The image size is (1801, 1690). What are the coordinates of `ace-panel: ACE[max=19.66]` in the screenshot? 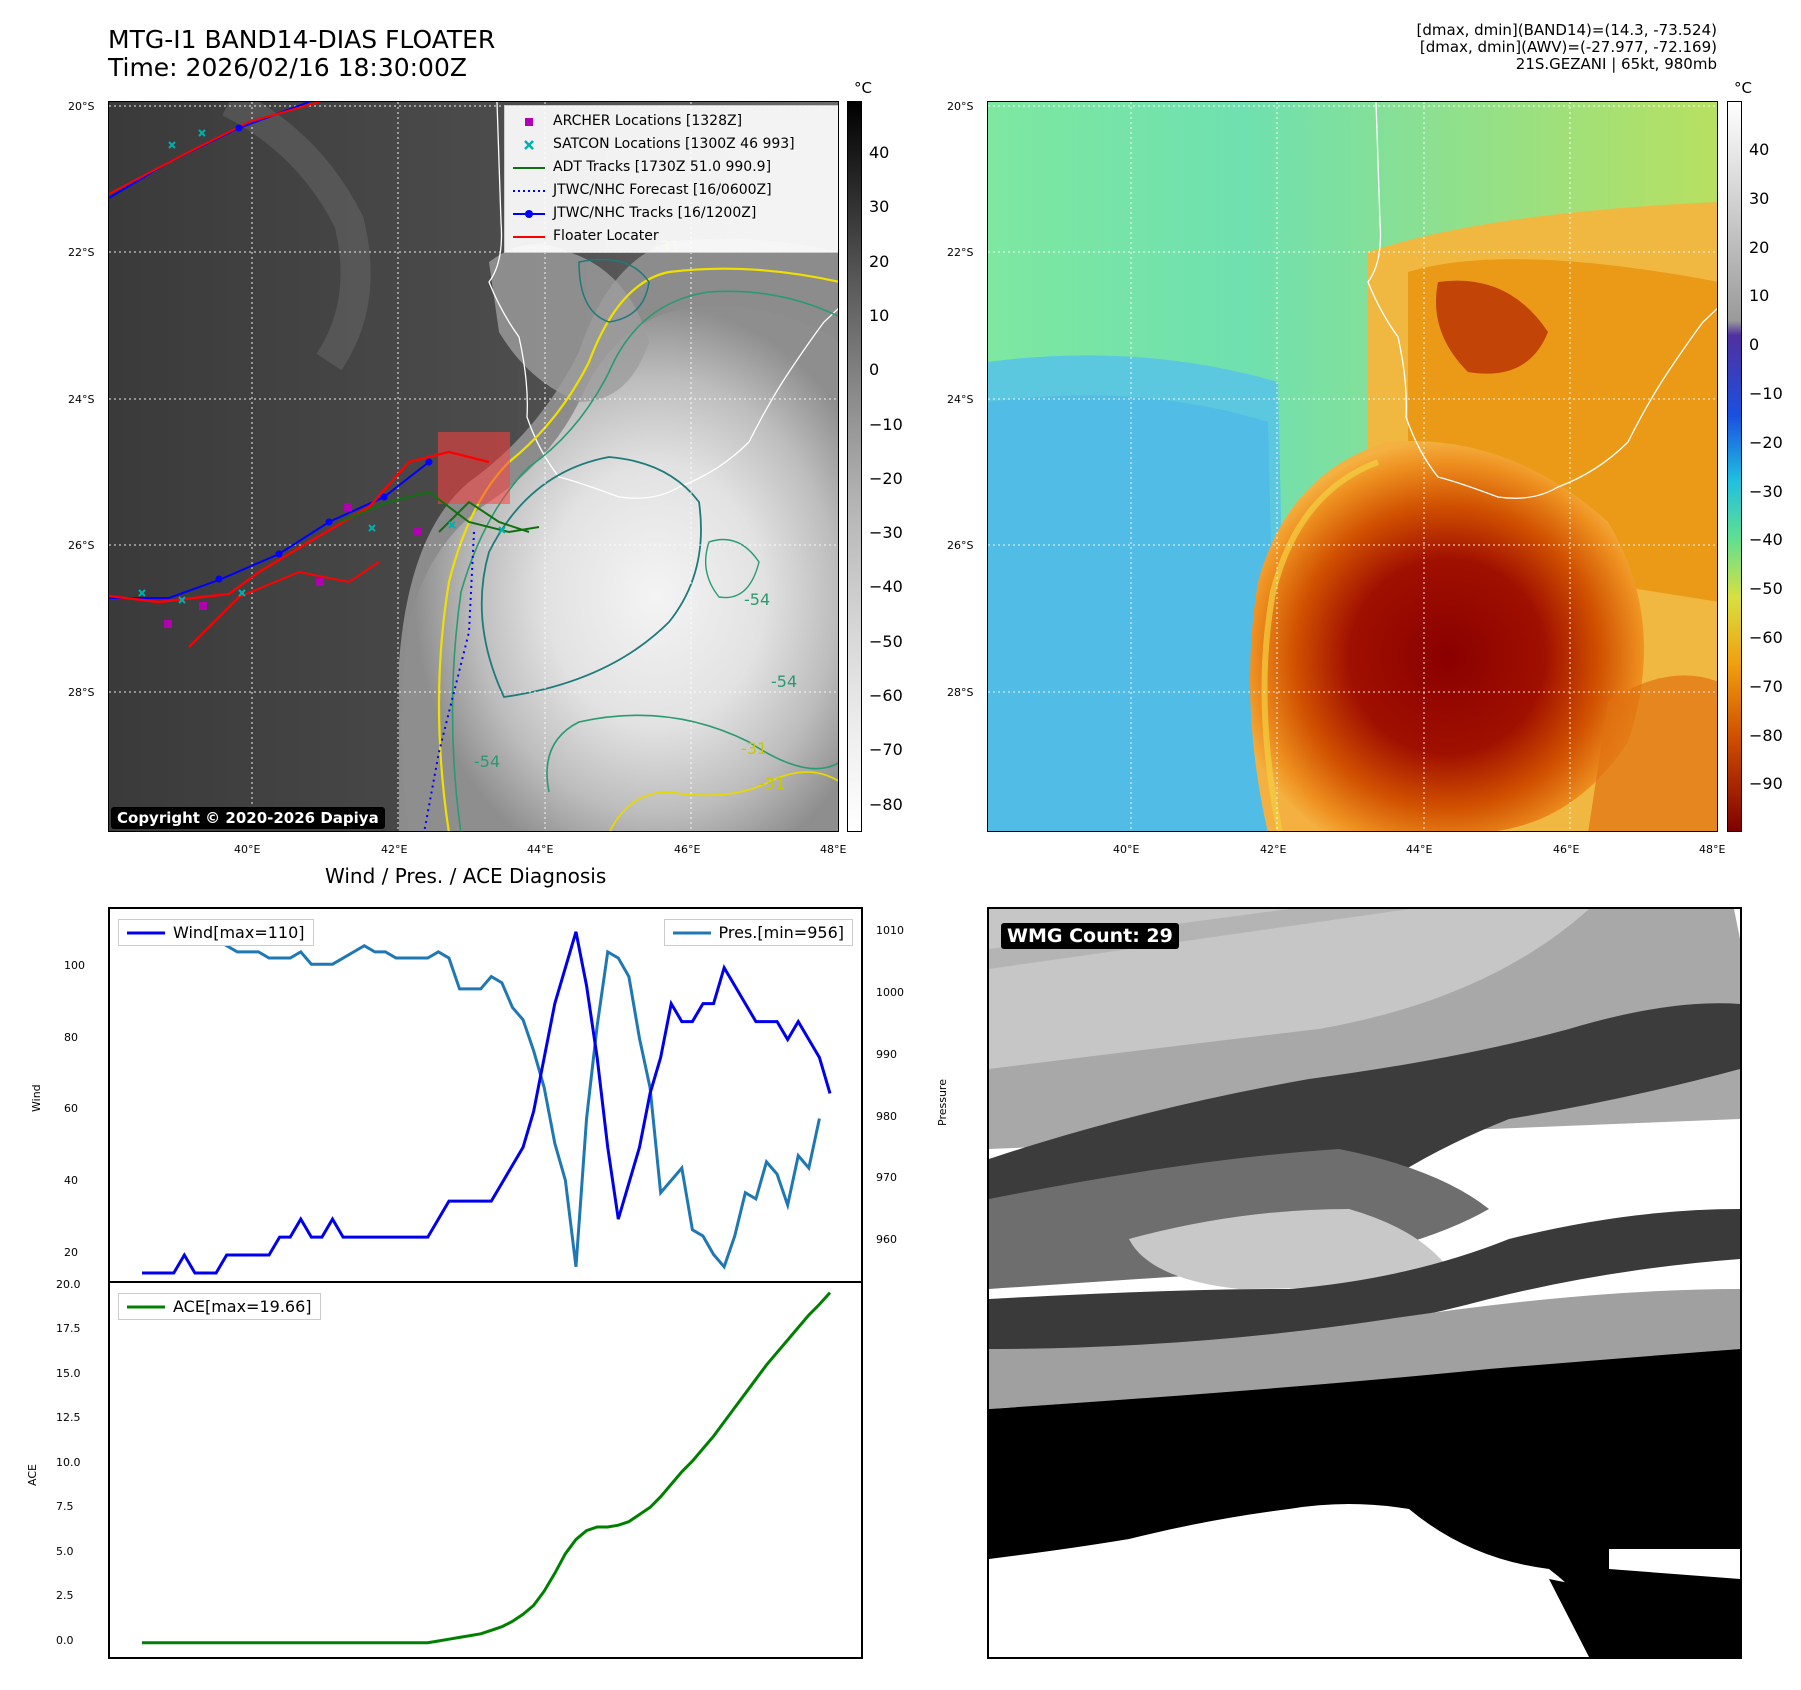 It's located at (485, 1470).